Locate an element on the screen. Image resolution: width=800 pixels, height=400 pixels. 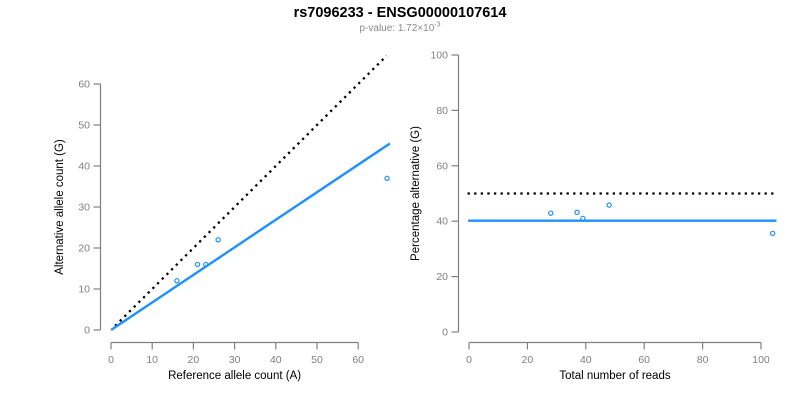
x-tick-label: 80 is located at coordinates (703, 360).